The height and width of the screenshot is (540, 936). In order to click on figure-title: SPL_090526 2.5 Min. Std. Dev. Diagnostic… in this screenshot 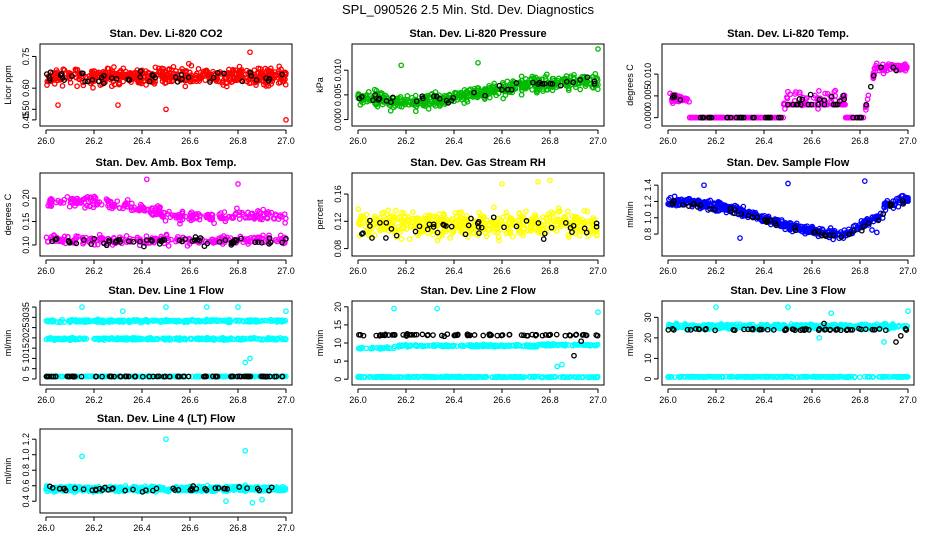, I will do `click(468, 9)`.